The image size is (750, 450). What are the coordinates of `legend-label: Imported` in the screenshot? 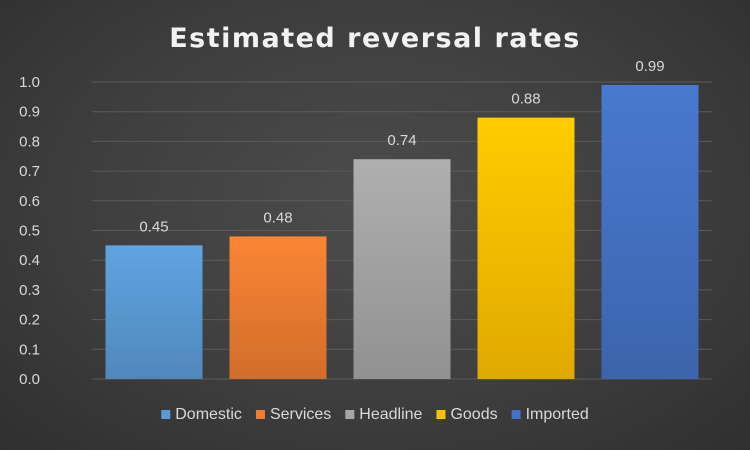 It's located at (557, 414).